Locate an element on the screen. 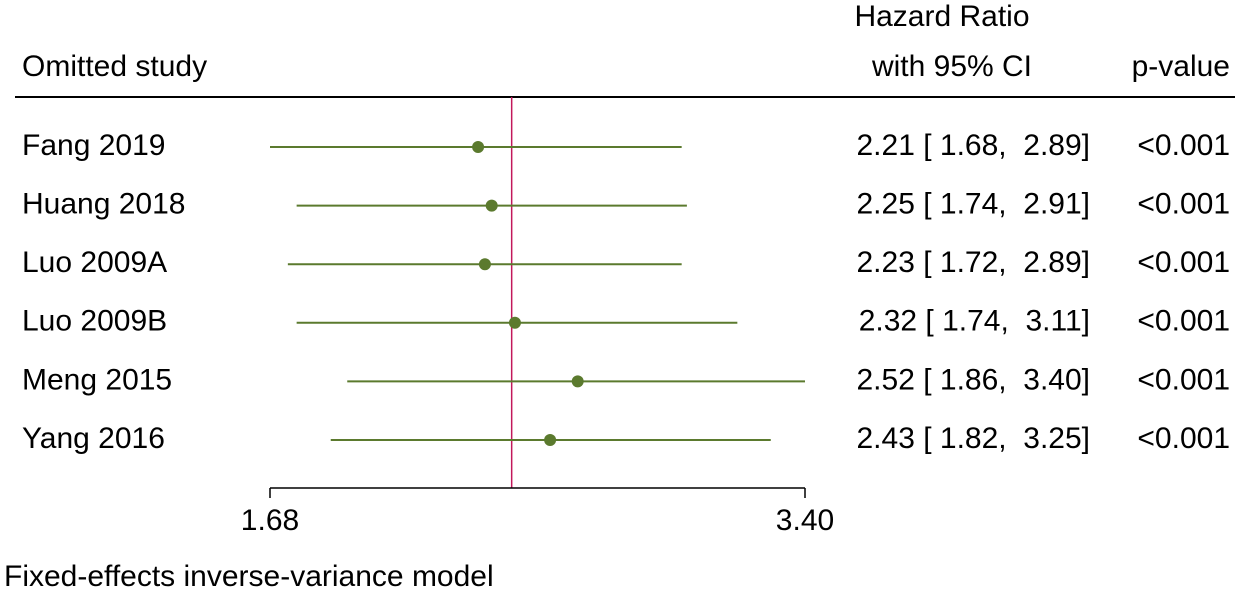 The image size is (1250, 600). study-label: Huang 2018 is located at coordinates (103, 204).